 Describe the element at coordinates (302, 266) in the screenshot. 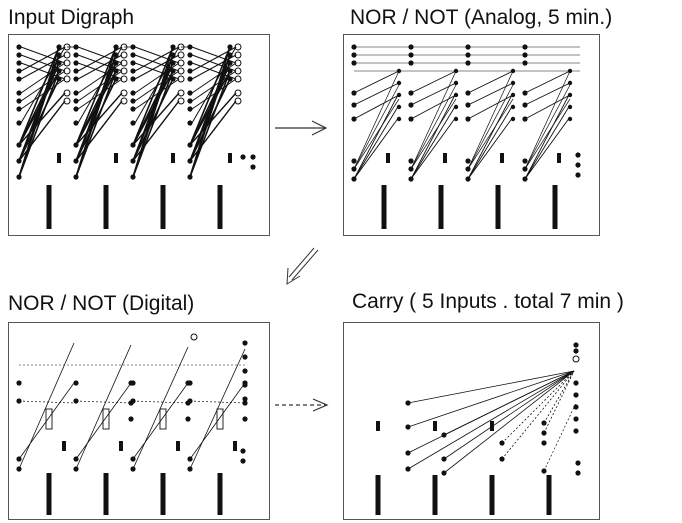

I see `arrow-analog-to-digital` at that location.